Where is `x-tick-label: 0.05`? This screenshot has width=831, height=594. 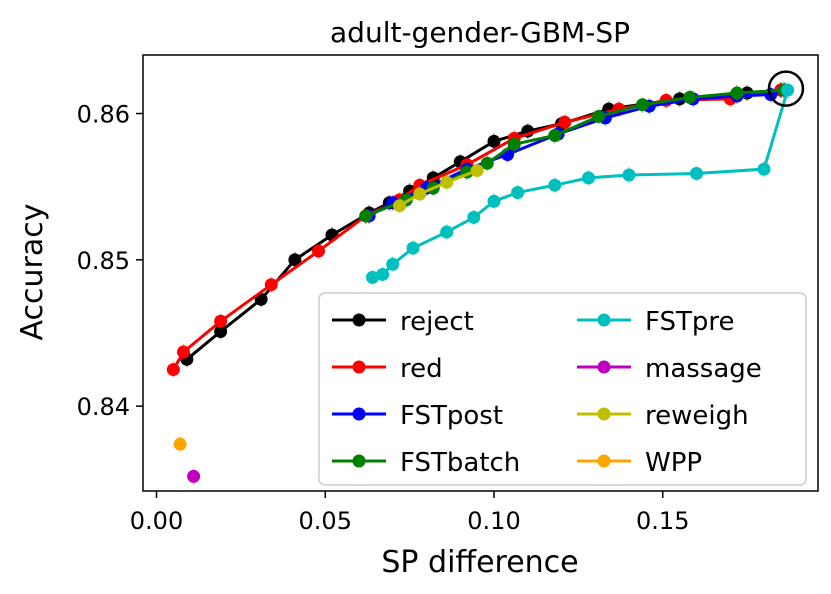
x-tick-label: 0.05 is located at coordinates (325, 521).